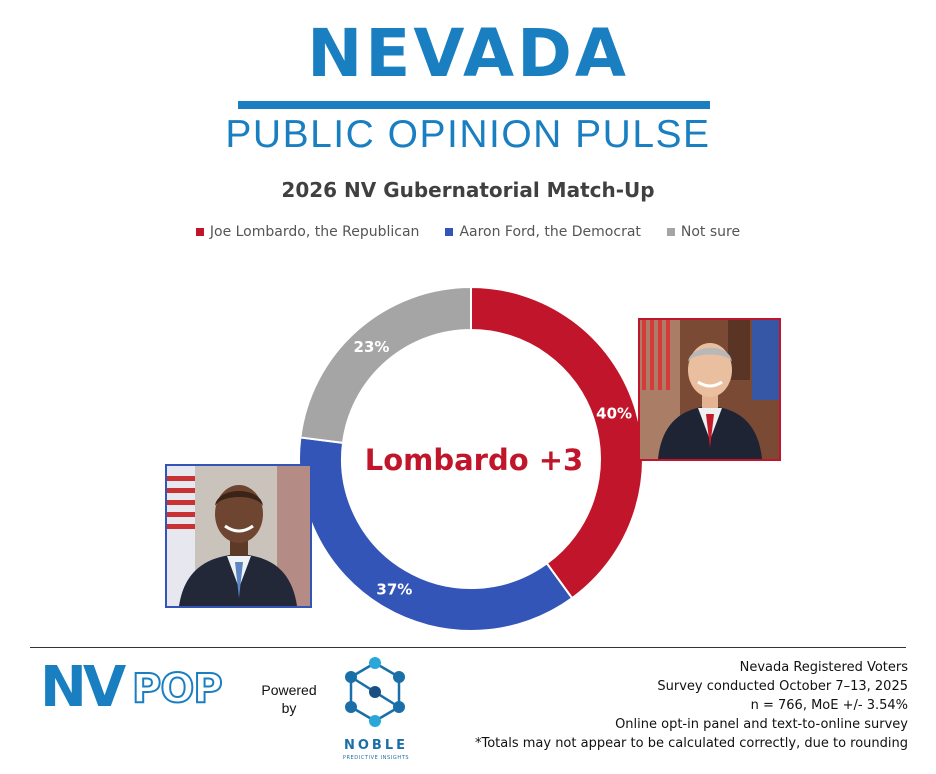  I want to click on powered-by-label: Powered by, so click(289, 699).